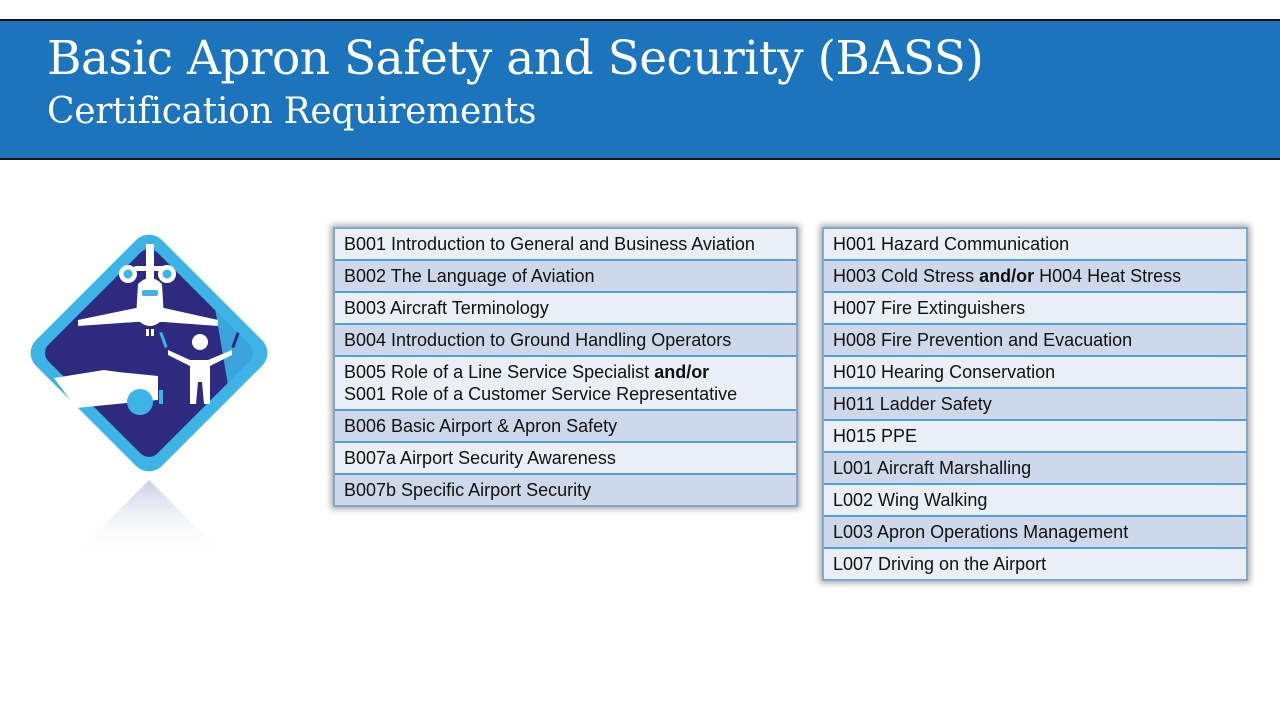 The width and height of the screenshot is (1280, 720). What do you see at coordinates (200, 369) in the screenshot?
I see `marshaller-icon` at bounding box center [200, 369].